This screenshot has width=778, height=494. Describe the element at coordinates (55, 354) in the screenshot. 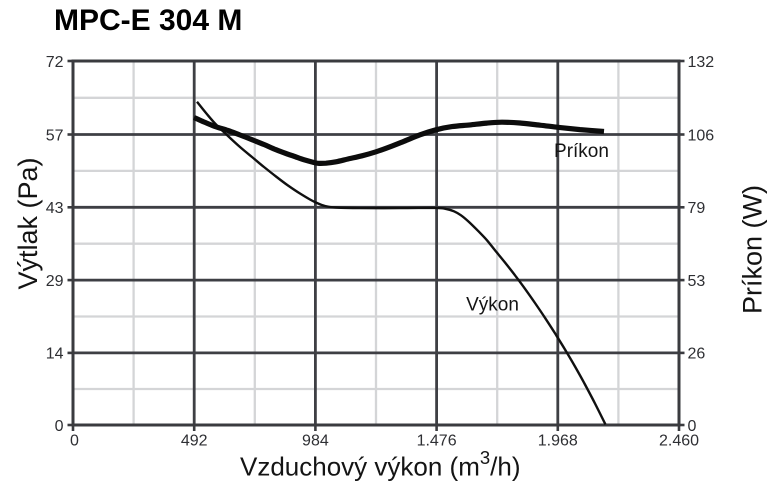

I see `svg-text: 14` at that location.